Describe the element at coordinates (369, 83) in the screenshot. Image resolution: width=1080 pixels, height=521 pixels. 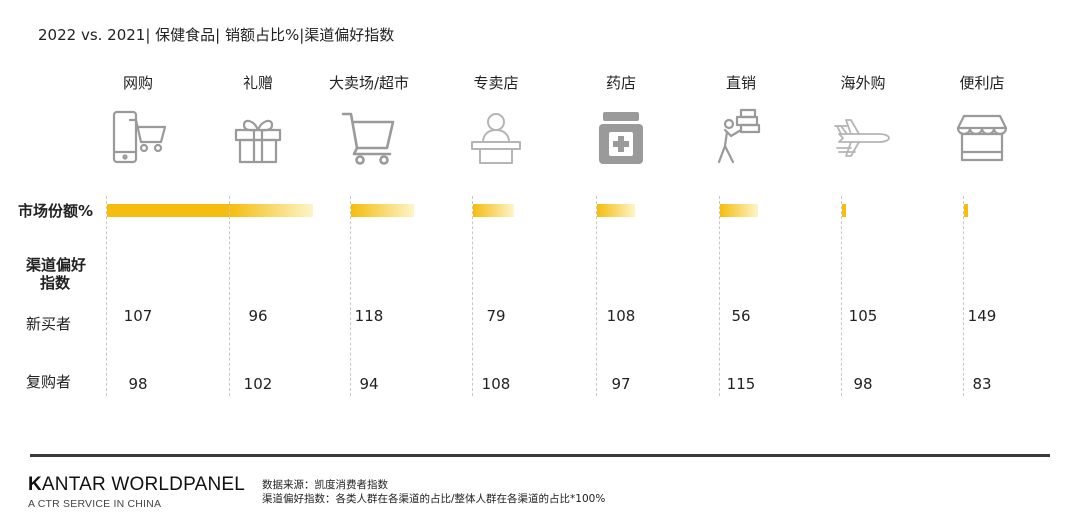
I see `channel-label: 大卖场/超市` at that location.